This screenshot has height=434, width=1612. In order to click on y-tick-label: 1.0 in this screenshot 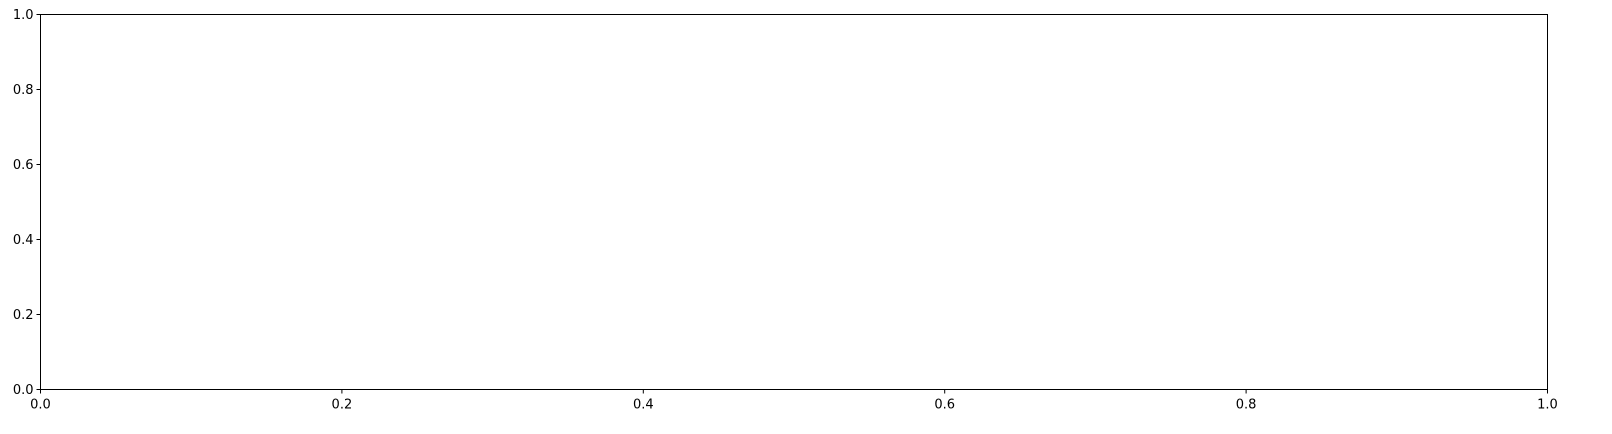, I will do `click(23, 15)`.